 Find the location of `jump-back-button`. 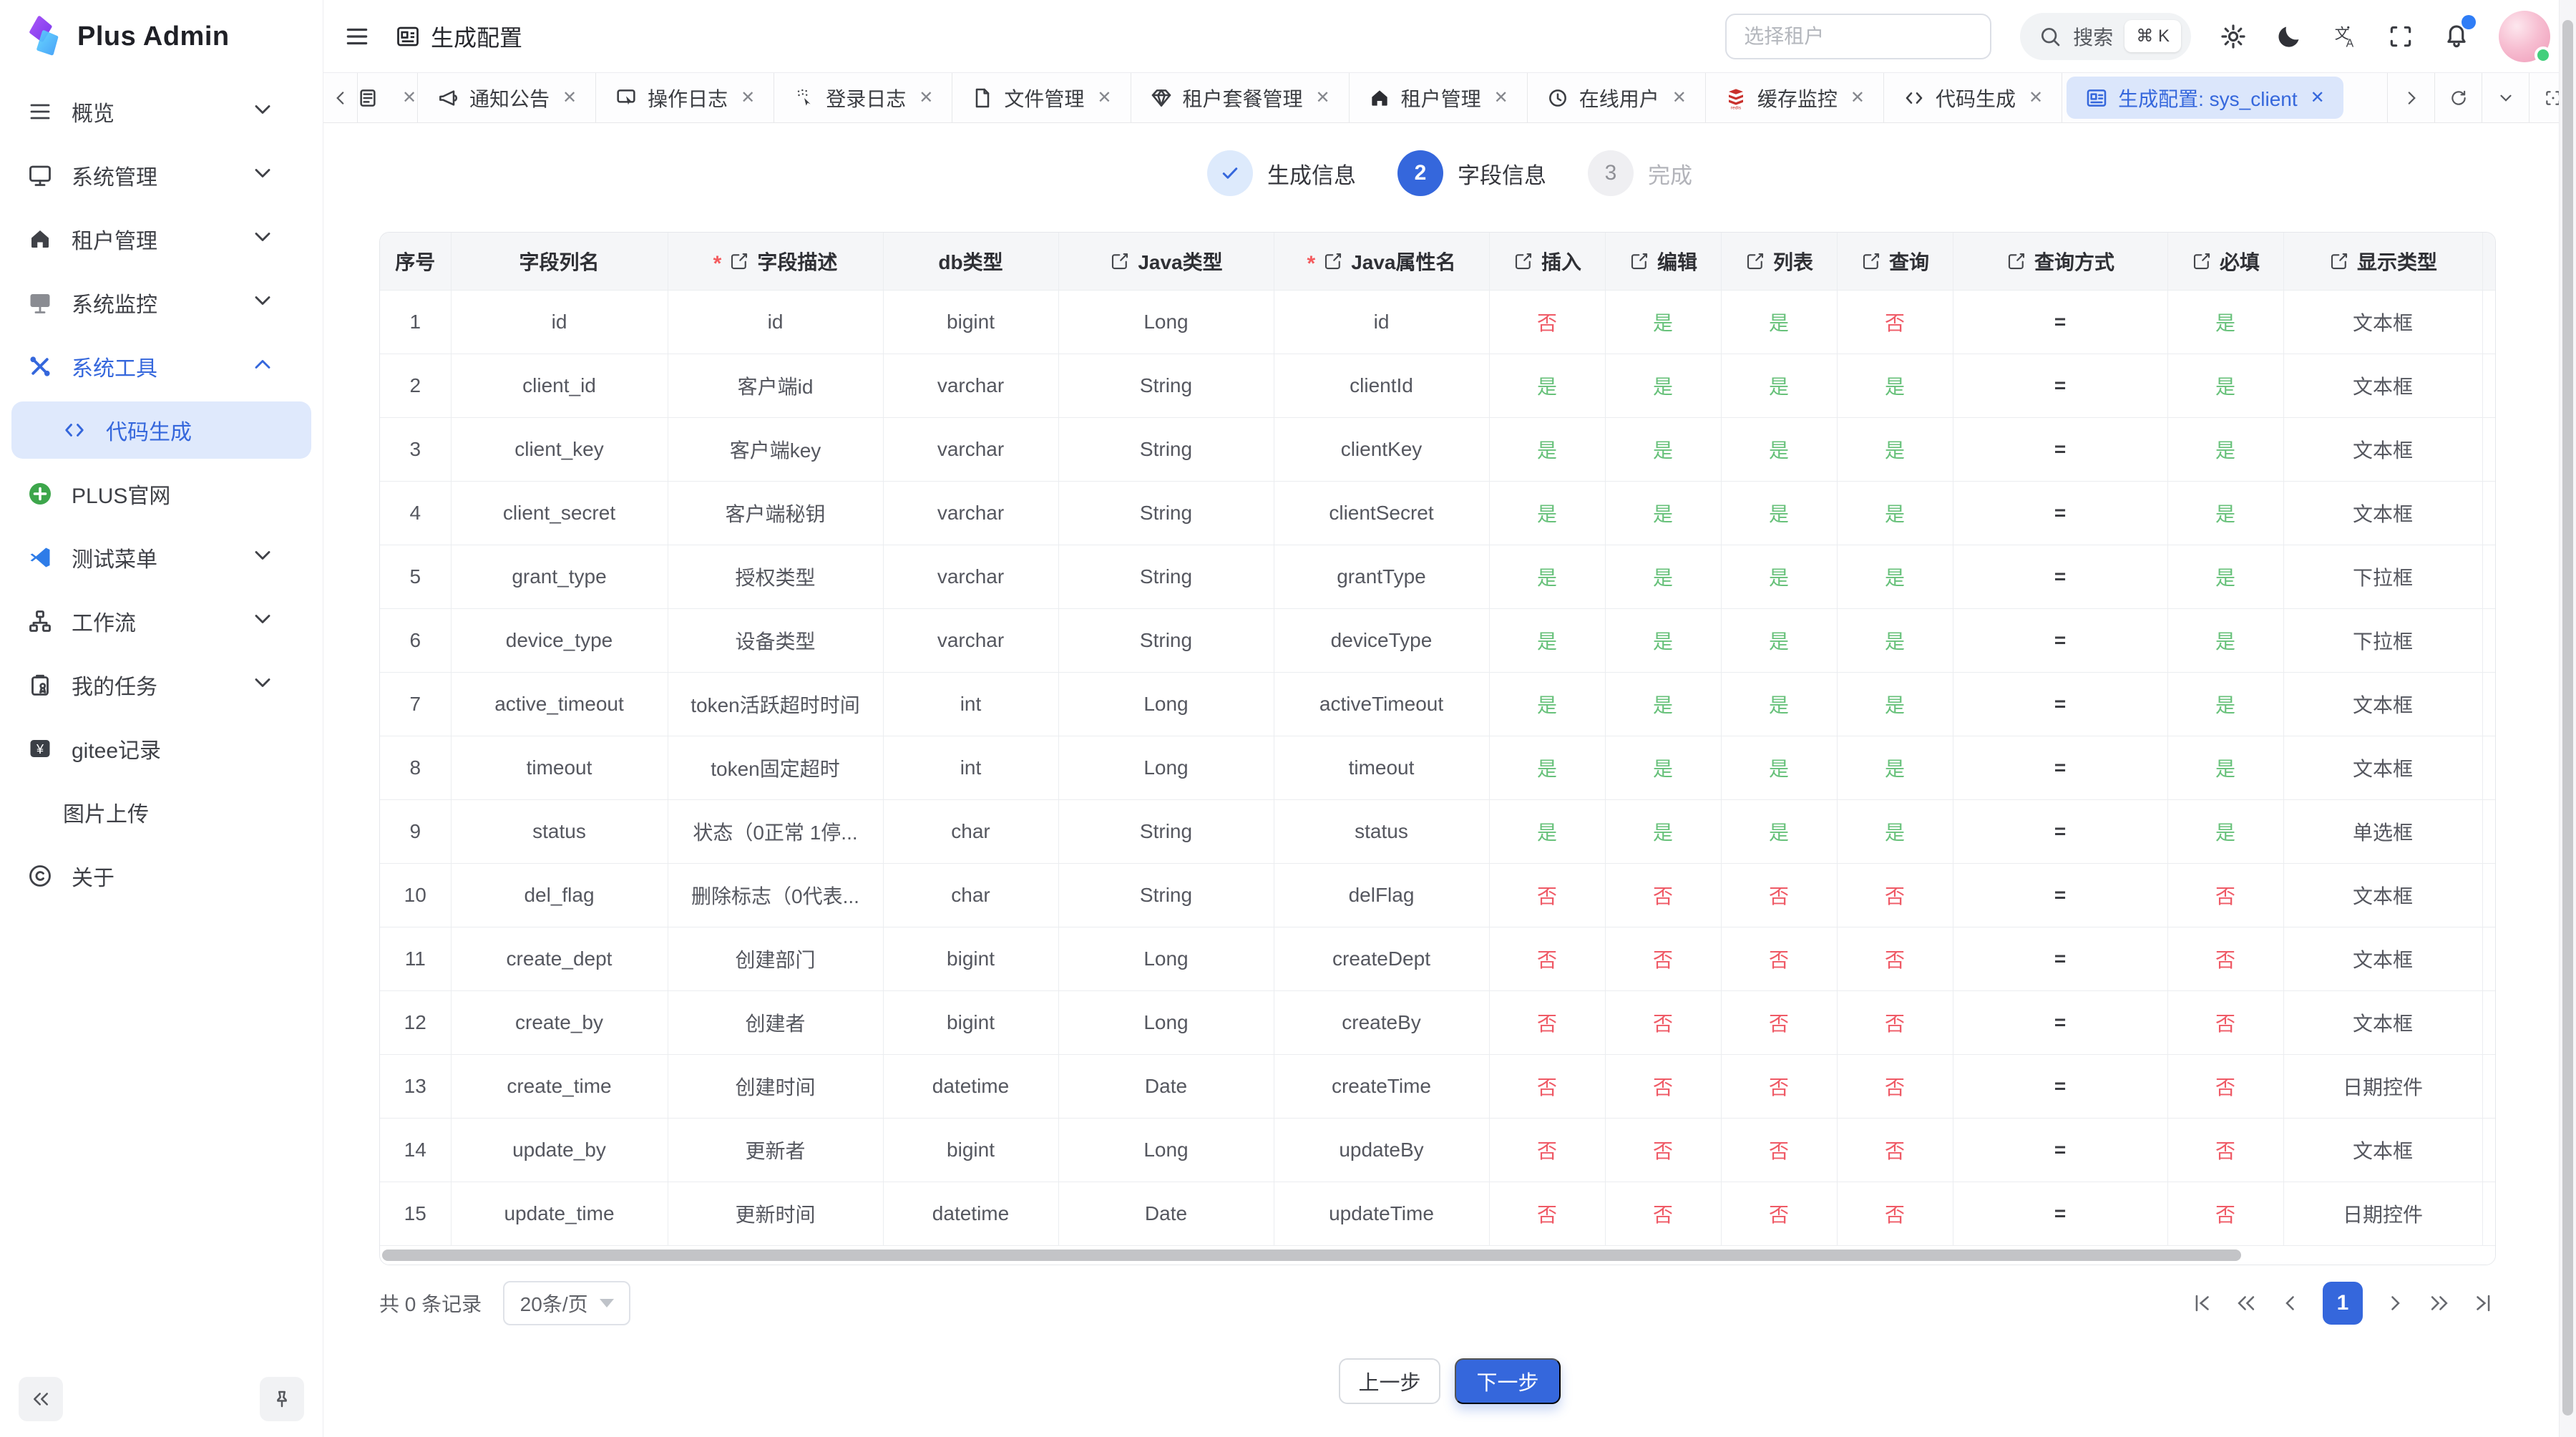

jump-back-button is located at coordinates (2246, 1303).